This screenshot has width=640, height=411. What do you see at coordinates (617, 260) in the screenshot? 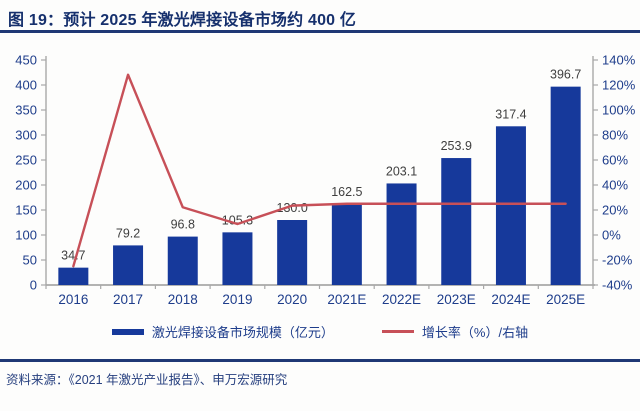
I see `right-axis-tick-label: -20%` at bounding box center [617, 260].